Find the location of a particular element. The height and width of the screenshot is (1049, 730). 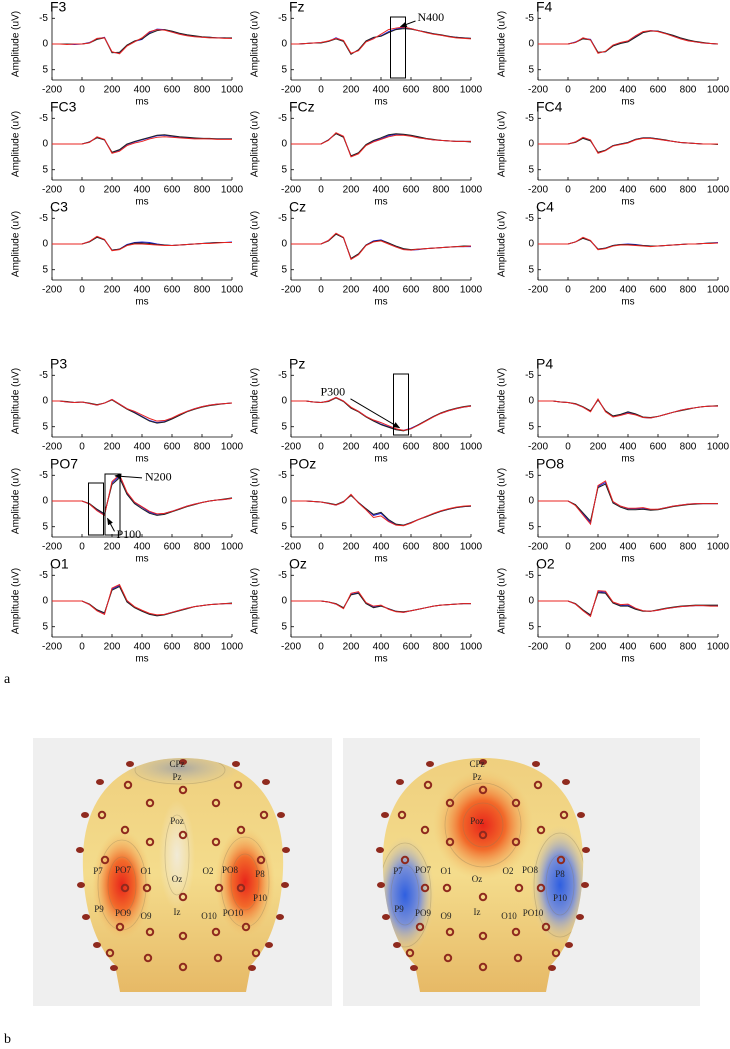

annotation: N200 is located at coordinates (138, 503).